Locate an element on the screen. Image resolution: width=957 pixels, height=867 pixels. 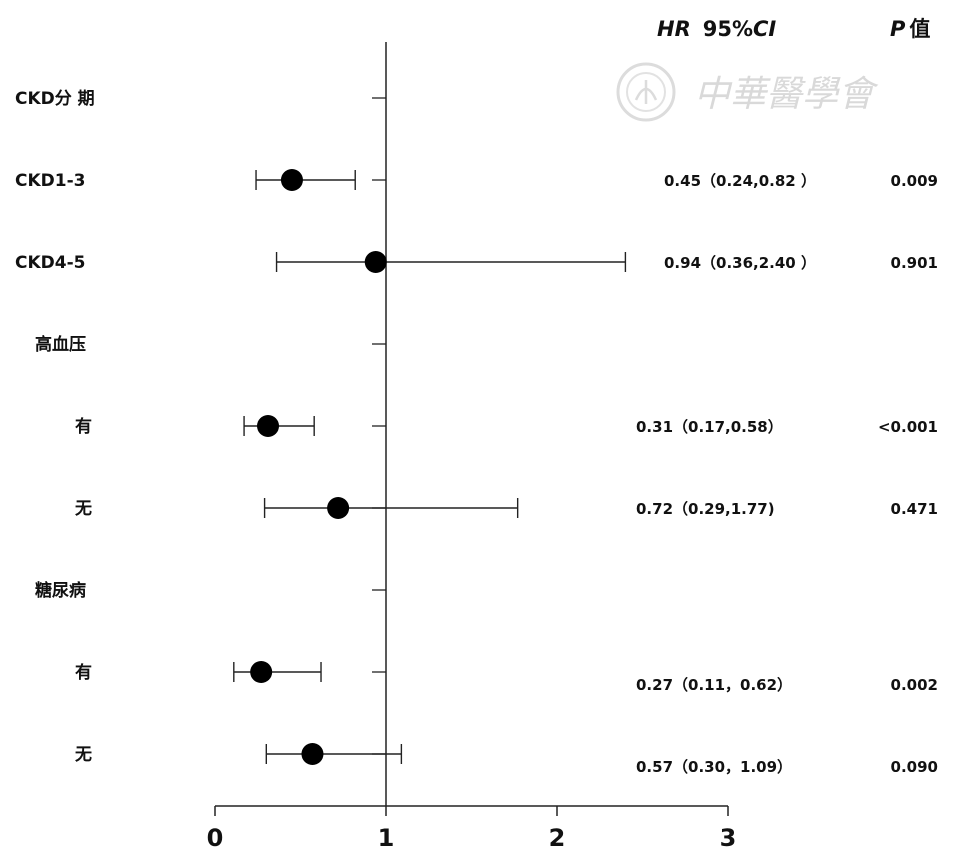
watermark: 中華醫學會 is located at coordinates (747, 92).